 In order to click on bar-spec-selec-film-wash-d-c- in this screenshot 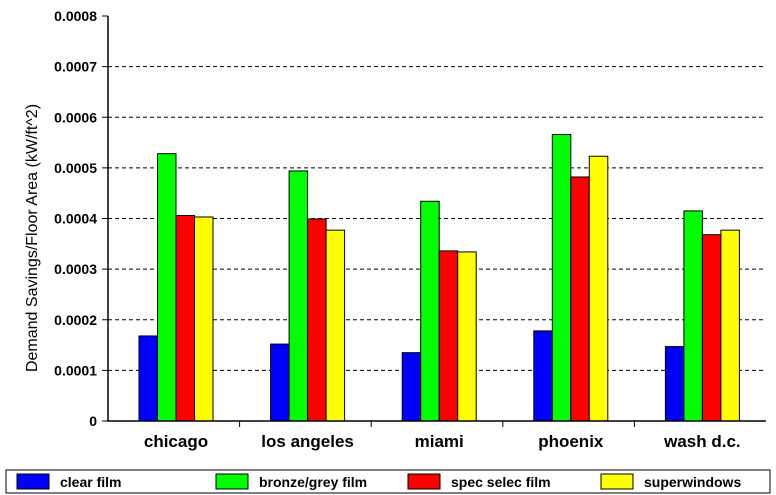, I will do `click(711, 328)`.